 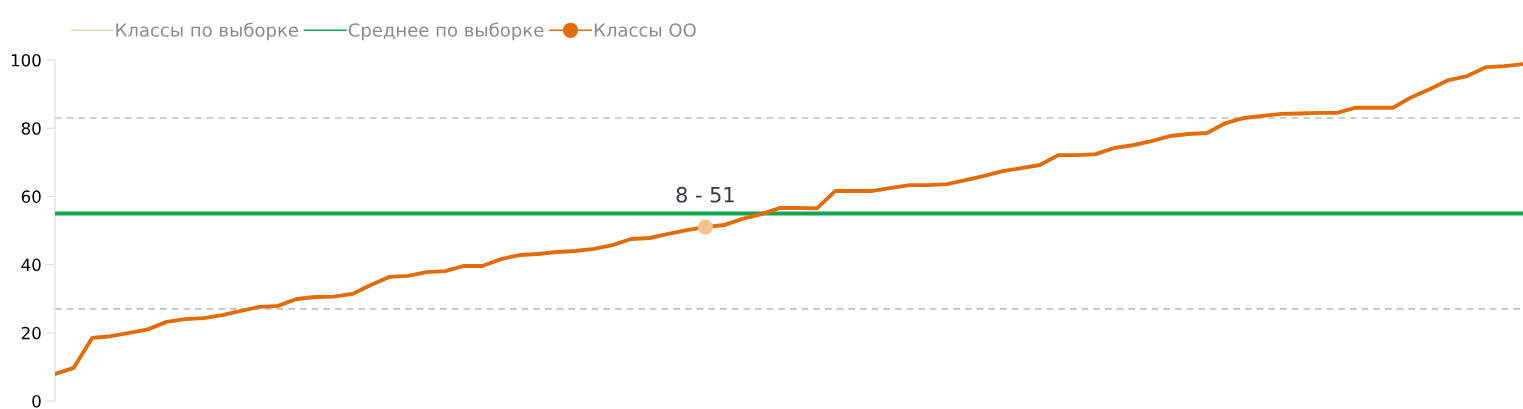 What do you see at coordinates (31, 196) in the screenshot?
I see `y-tick-label: 60` at bounding box center [31, 196].